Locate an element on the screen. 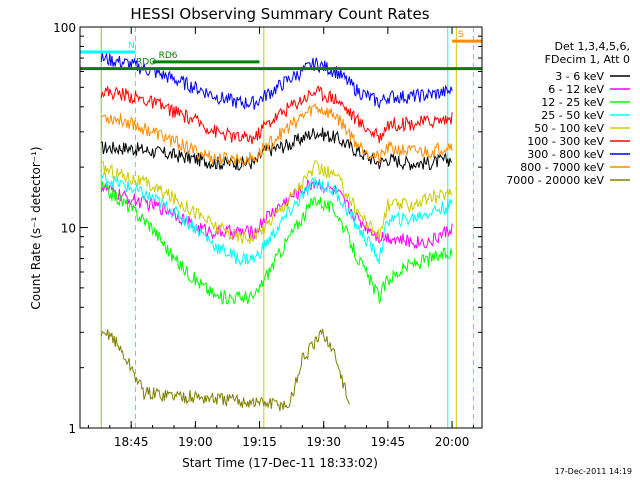 The image size is (640, 480). legend-label-8: 7000 - 20000 keV is located at coordinates (555, 180).